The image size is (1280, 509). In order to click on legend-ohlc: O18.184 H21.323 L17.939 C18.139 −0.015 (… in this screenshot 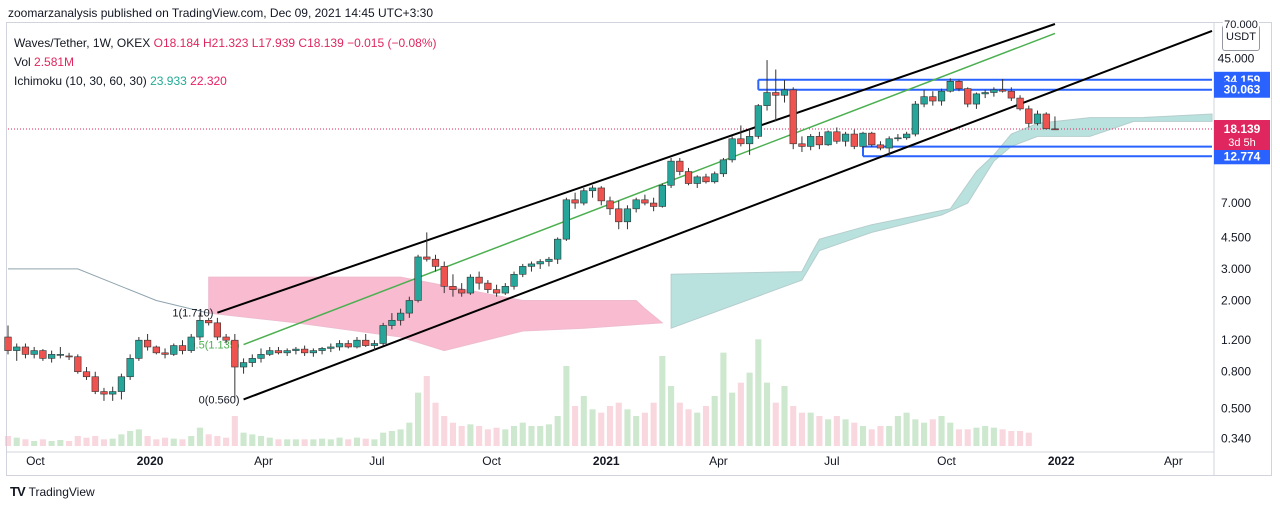, I will do `click(295, 43)`.